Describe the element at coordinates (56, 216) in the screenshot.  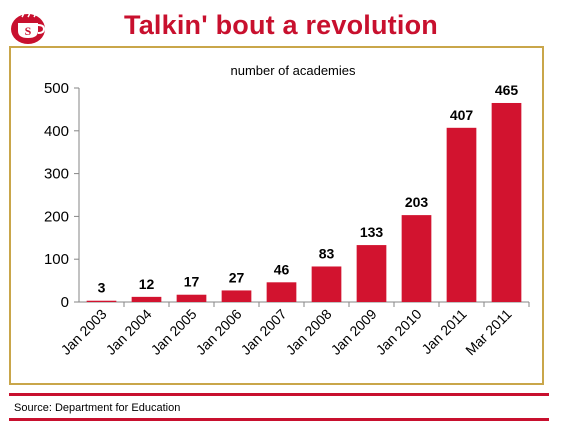
I see `y-tick-label: 200` at that location.